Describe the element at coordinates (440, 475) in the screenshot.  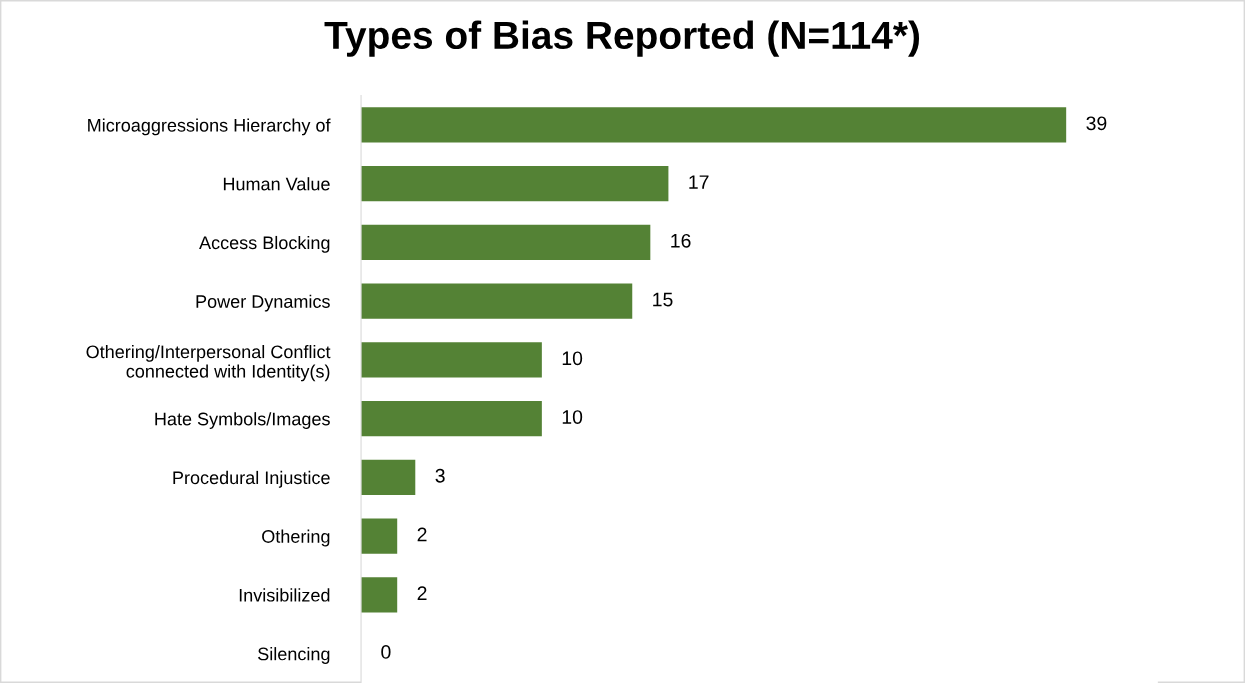
I see `data-label: 3` at that location.